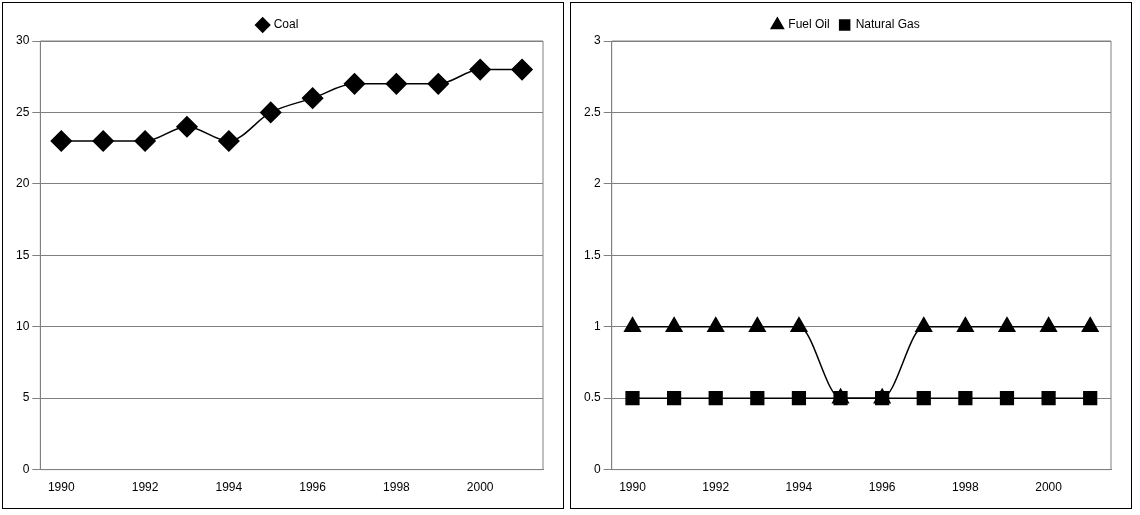 The height and width of the screenshot is (515, 1140). What do you see at coordinates (592, 254) in the screenshot?
I see `y-tick-label: 1.5` at bounding box center [592, 254].